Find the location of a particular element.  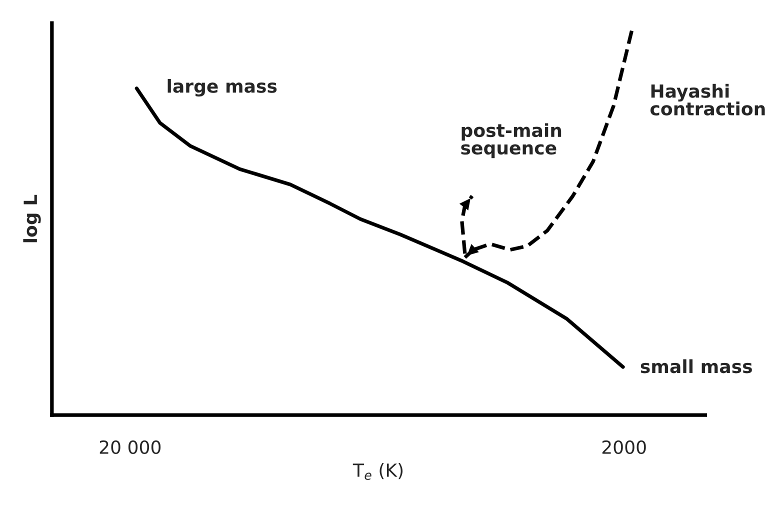

annotation: small mass is located at coordinates (696, 366).